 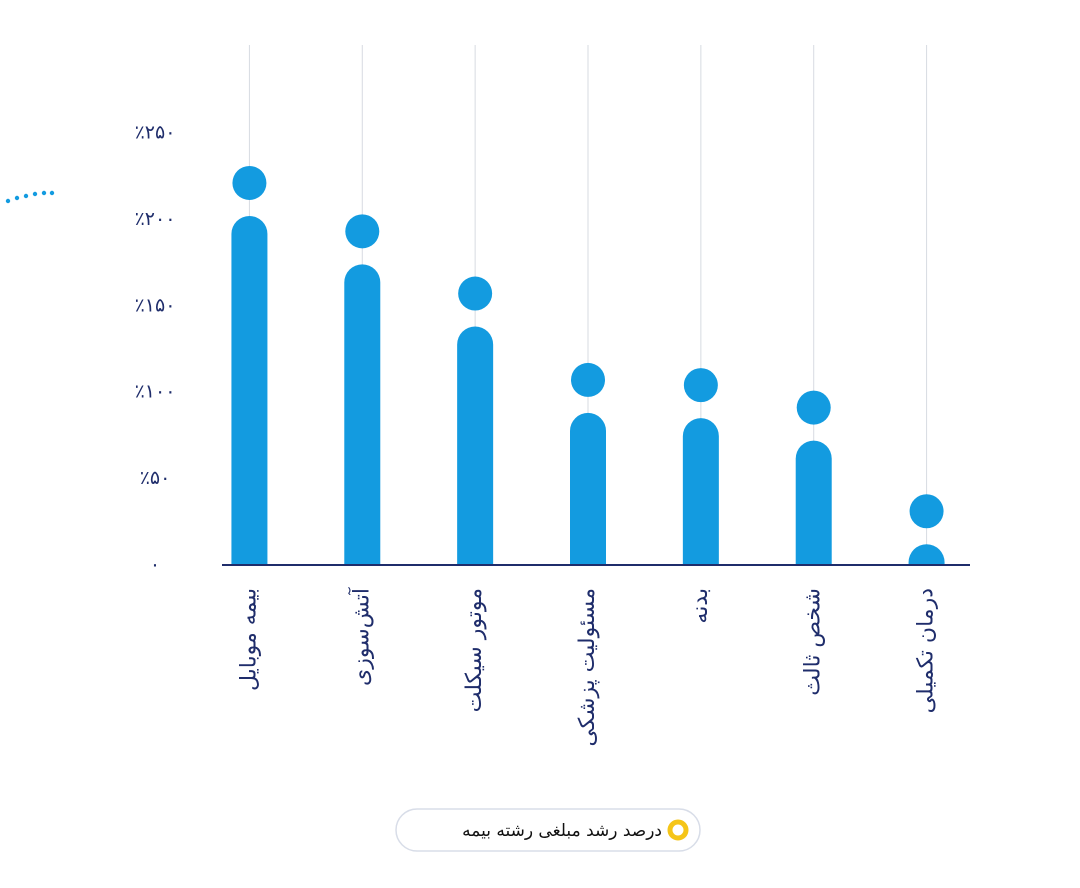 What do you see at coordinates (813, 642) in the screenshot?
I see `x-tick-label: شخص ثالث` at bounding box center [813, 642].